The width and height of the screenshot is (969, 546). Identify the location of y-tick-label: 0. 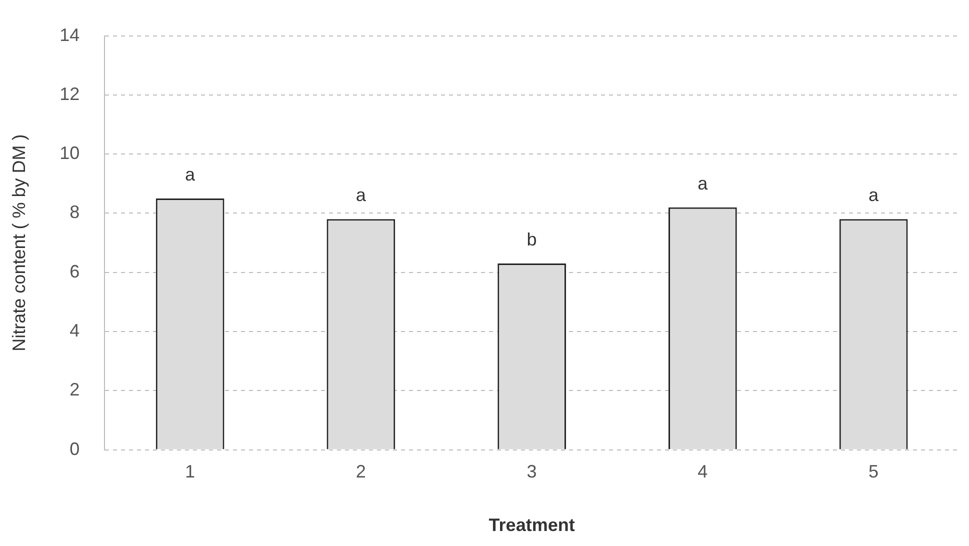
(75, 448).